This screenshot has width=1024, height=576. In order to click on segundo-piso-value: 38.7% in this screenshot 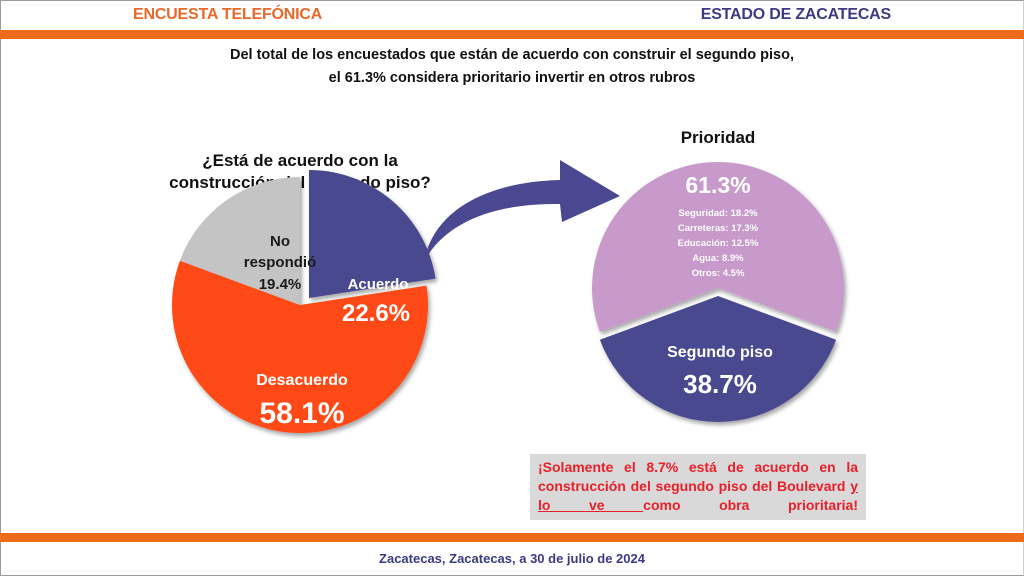, I will do `click(720, 384)`.